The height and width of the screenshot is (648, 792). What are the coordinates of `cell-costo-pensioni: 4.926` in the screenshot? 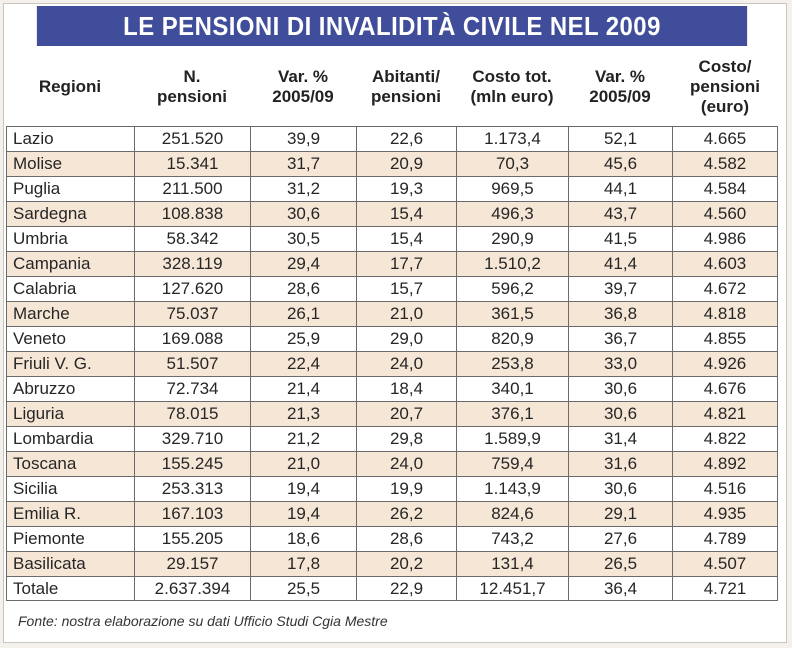 It's located at (725, 364).